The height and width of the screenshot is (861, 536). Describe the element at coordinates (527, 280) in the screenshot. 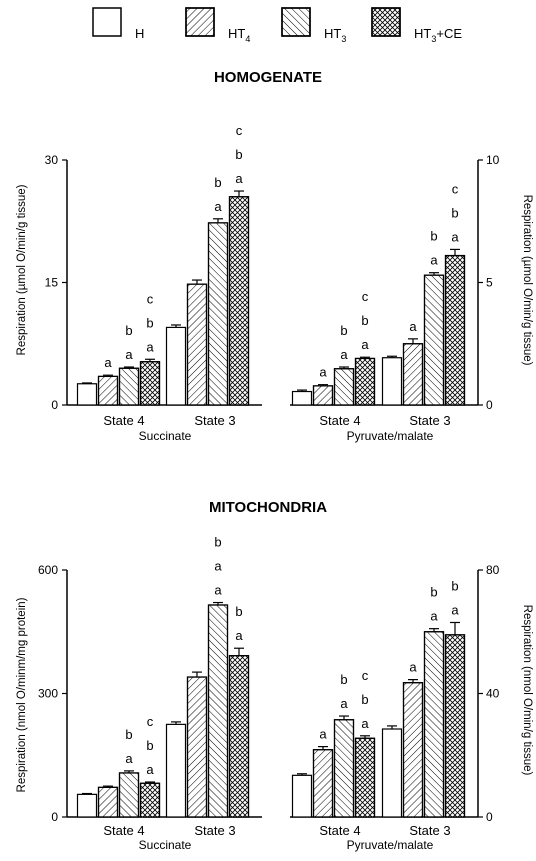

I see `y-axis-label-right: Respiration (µmol O/min/g tissue)` at that location.